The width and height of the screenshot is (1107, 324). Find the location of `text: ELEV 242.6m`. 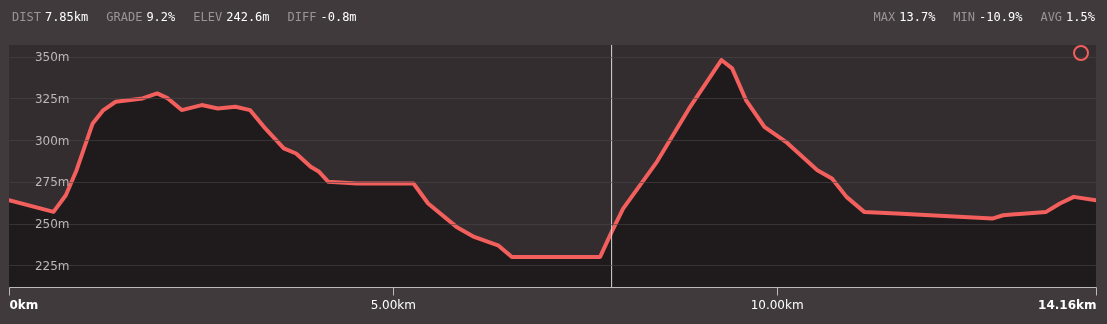

text: ELEV 242.6m is located at coordinates (231, 17).